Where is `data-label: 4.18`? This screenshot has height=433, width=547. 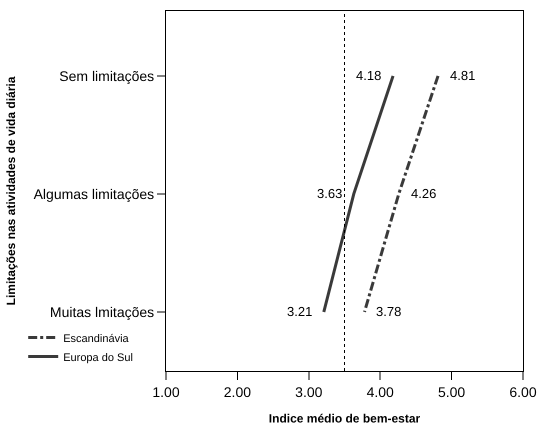
data-label: 4.18 is located at coordinates (369, 75).